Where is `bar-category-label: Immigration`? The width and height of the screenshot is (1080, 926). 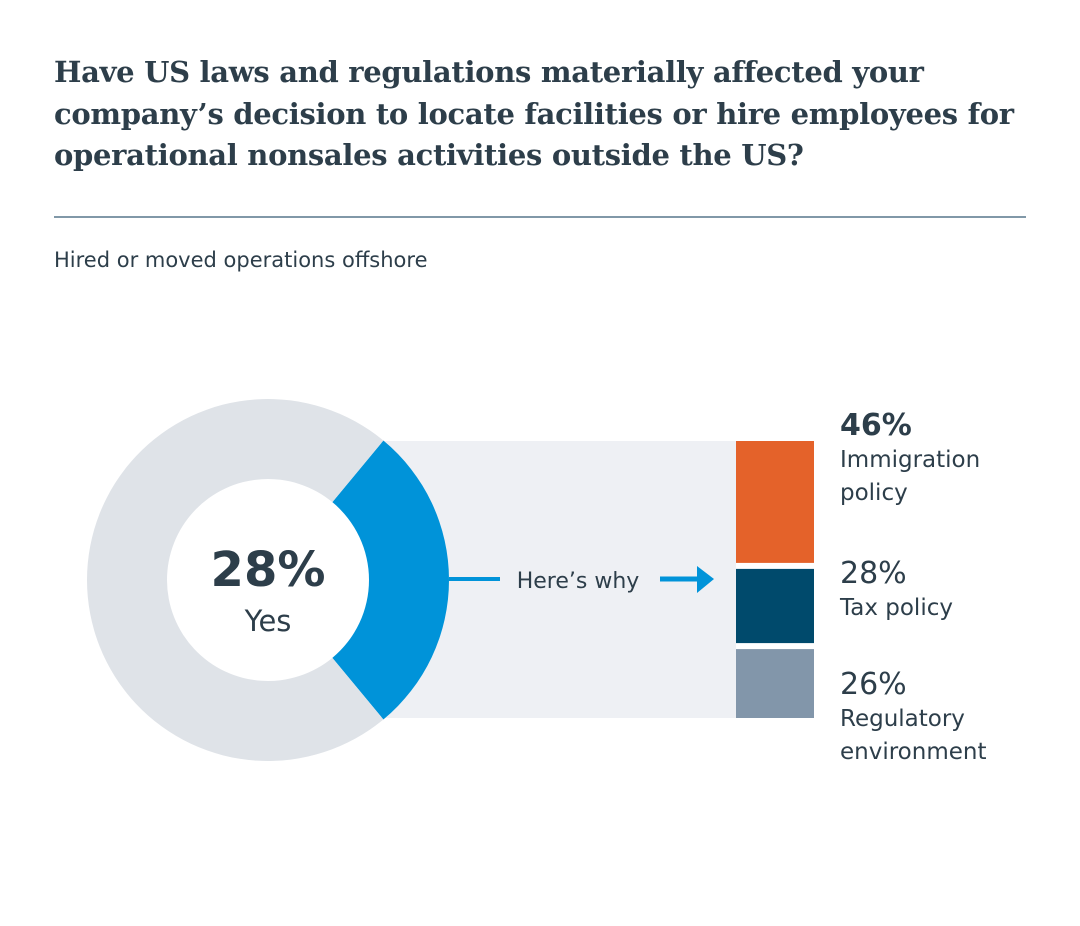 bar-category-label: Immigration is located at coordinates (910, 460).